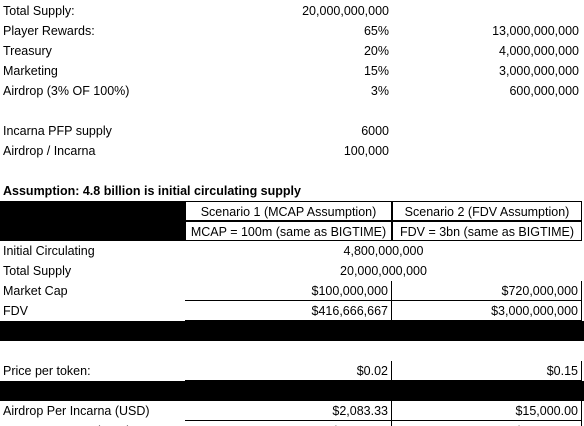  Describe the element at coordinates (376, 51) in the screenshot. I see `cell-value: 20%` at that location.